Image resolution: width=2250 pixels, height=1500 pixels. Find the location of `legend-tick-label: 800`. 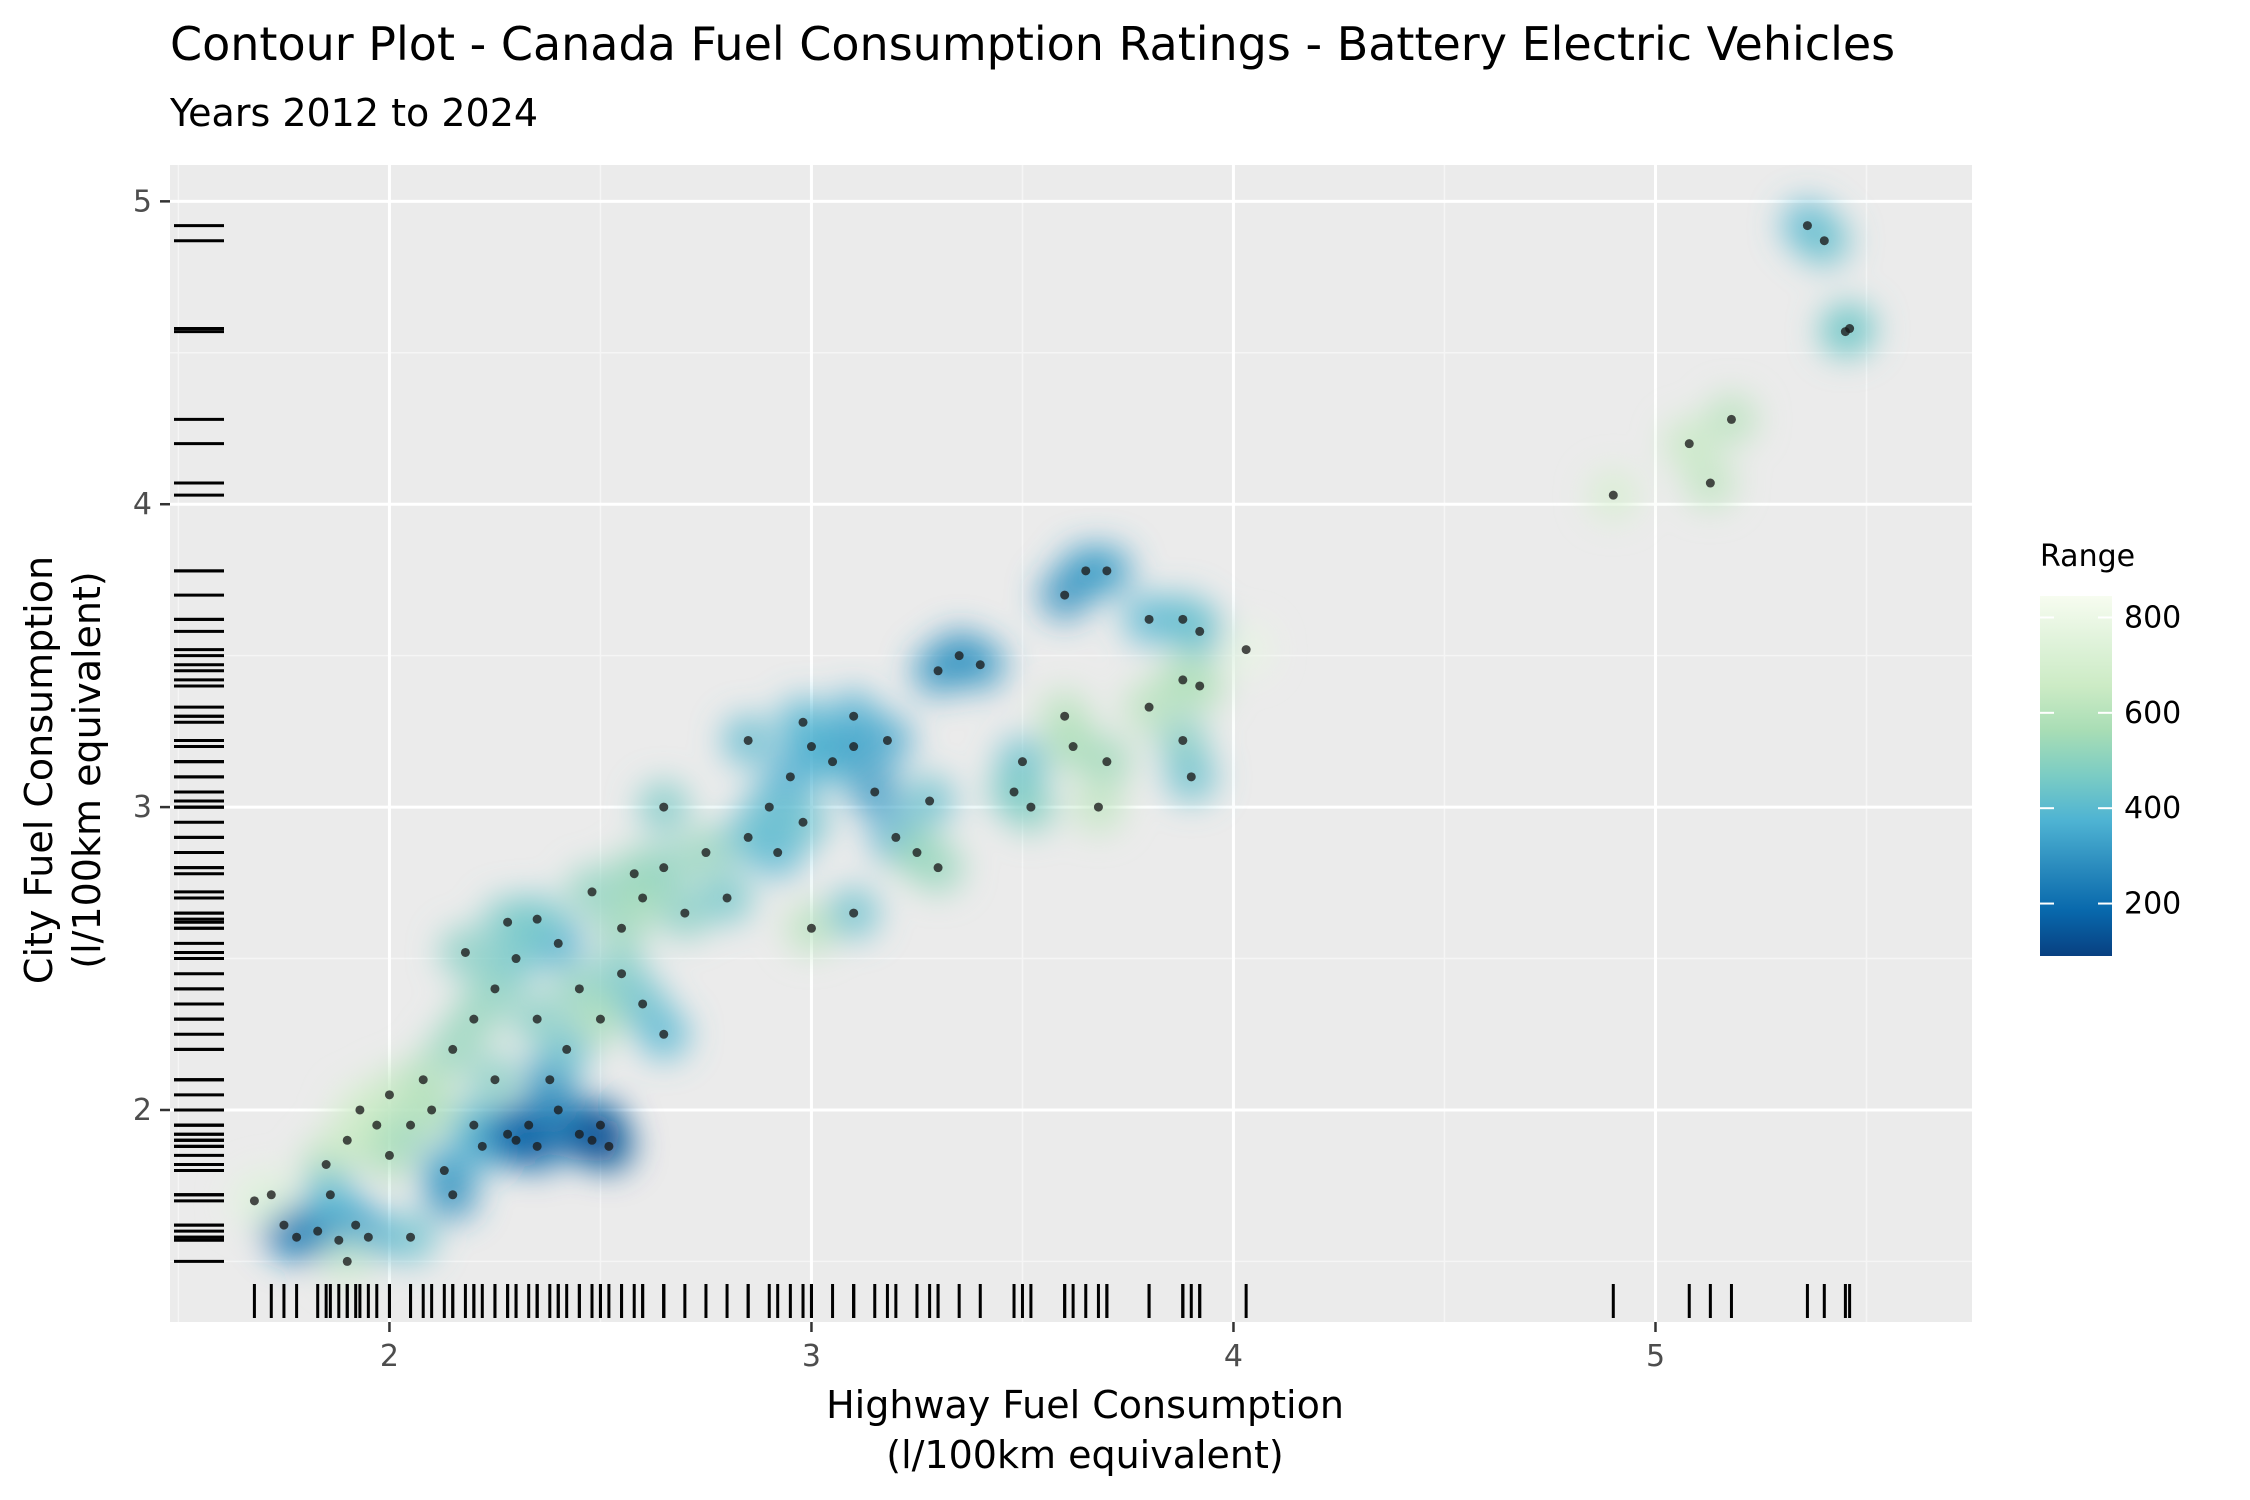

legend-tick-label: 800 is located at coordinates (2152, 617).